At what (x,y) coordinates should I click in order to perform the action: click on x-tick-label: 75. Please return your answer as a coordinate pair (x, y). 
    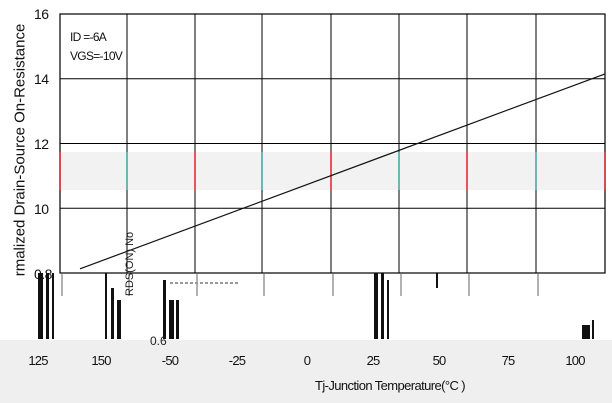
    Looking at the image, I should click on (508, 360).